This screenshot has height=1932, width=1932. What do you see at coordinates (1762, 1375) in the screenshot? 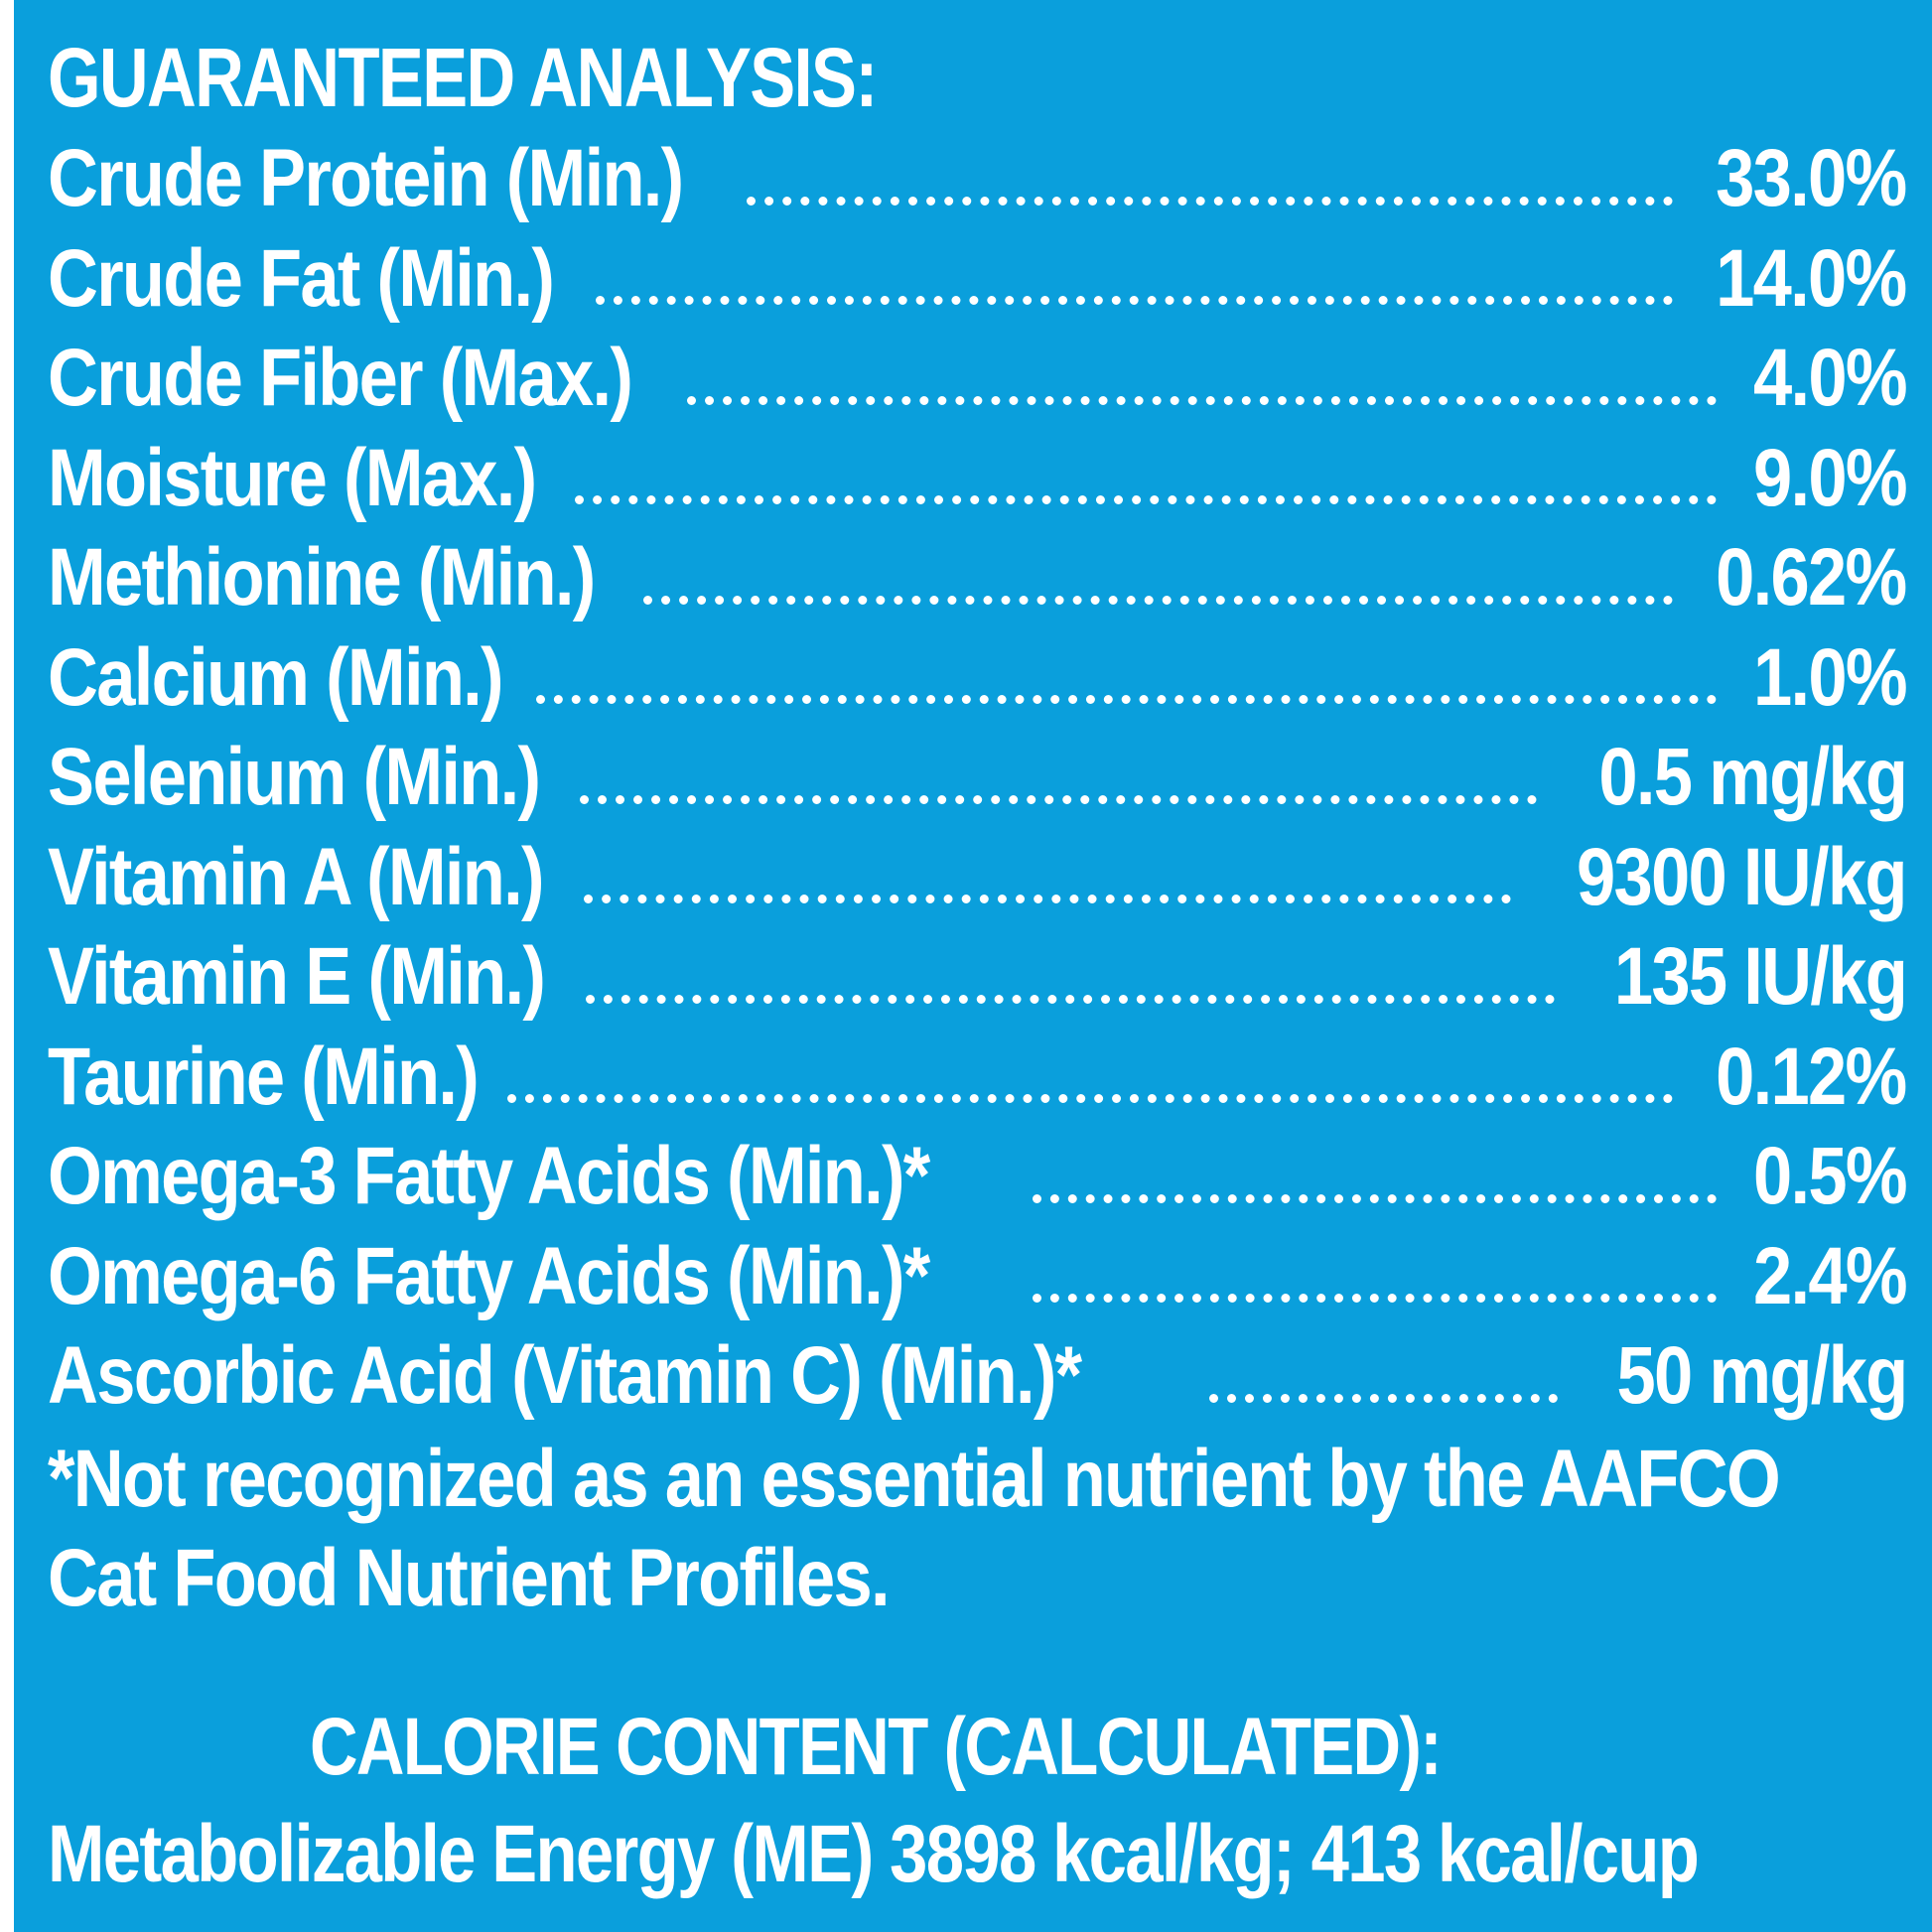
I see `nutrient-value: 50 mg/kg` at bounding box center [1762, 1375].